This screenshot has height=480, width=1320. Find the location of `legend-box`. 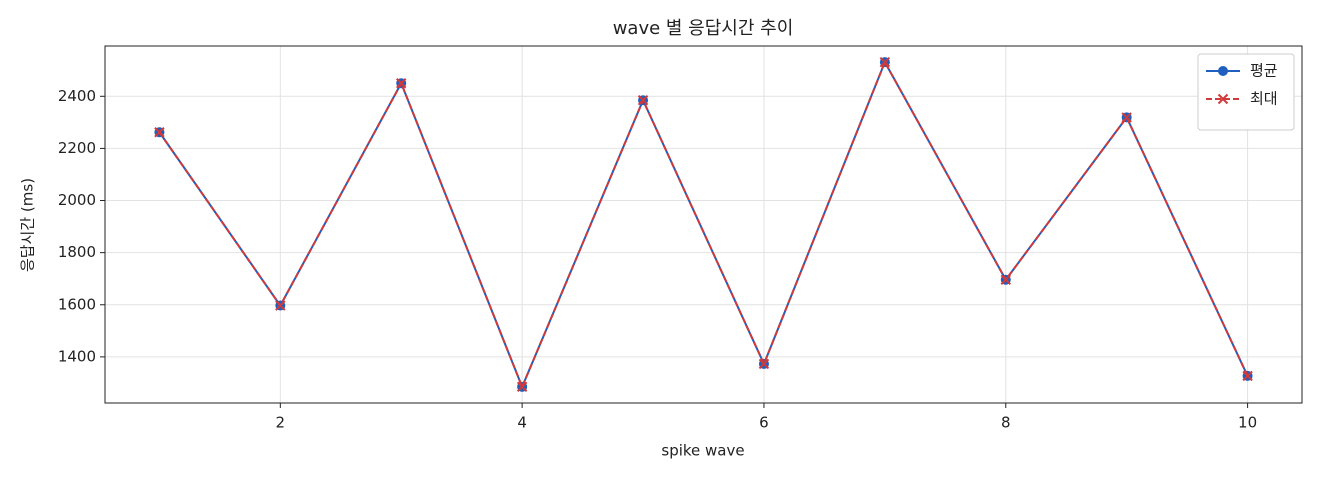

legend-box is located at coordinates (1246, 92).